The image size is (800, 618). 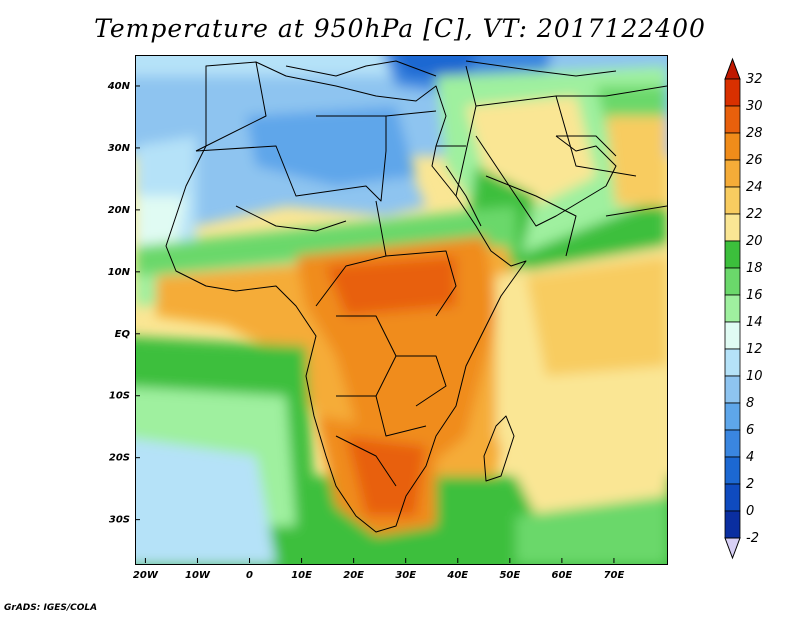 I want to click on y-tick-label: 30N, so click(x=119, y=148).